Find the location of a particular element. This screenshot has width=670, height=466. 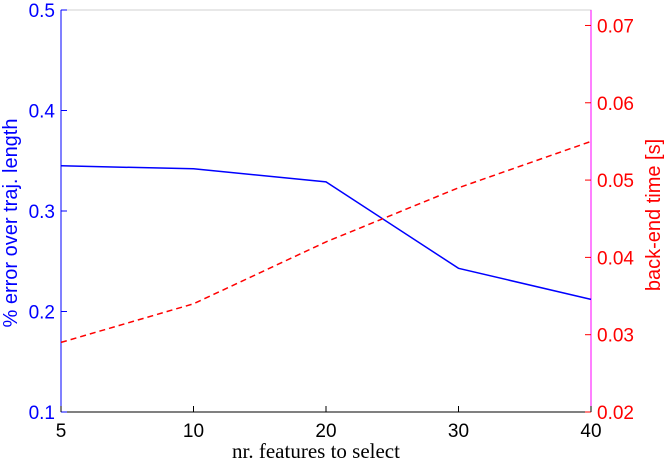

right-y-tick-label: 0.06 is located at coordinates (615, 104).